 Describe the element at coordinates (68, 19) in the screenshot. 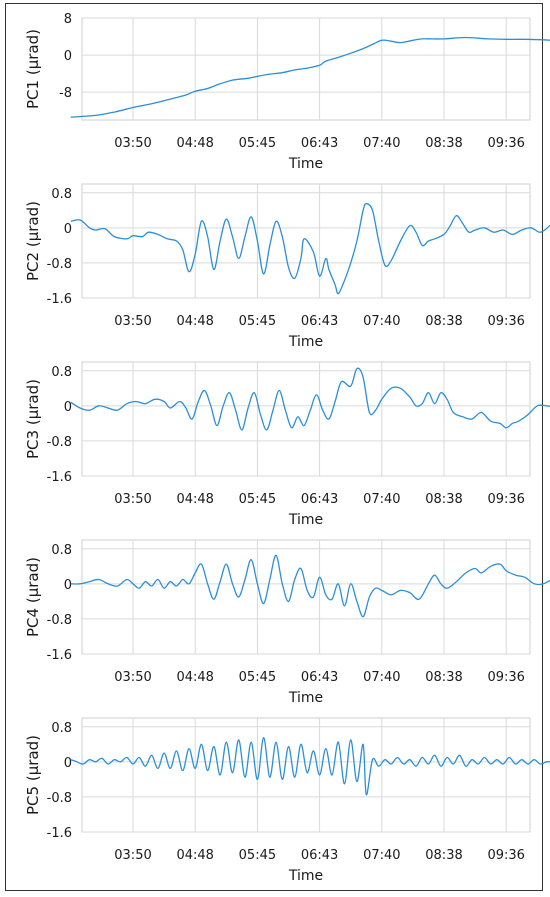

I see `y-tick-label: 8` at that location.